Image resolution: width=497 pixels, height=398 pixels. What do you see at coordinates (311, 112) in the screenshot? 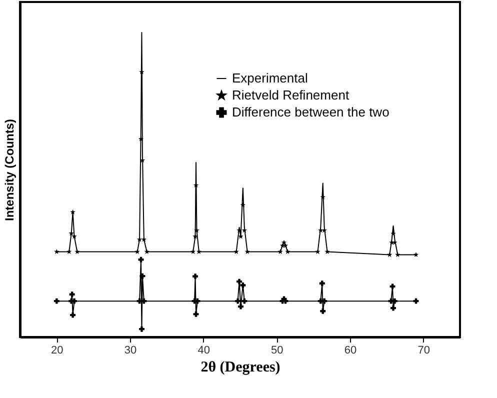
I see `legend-label: Difference between the two` at bounding box center [311, 112].